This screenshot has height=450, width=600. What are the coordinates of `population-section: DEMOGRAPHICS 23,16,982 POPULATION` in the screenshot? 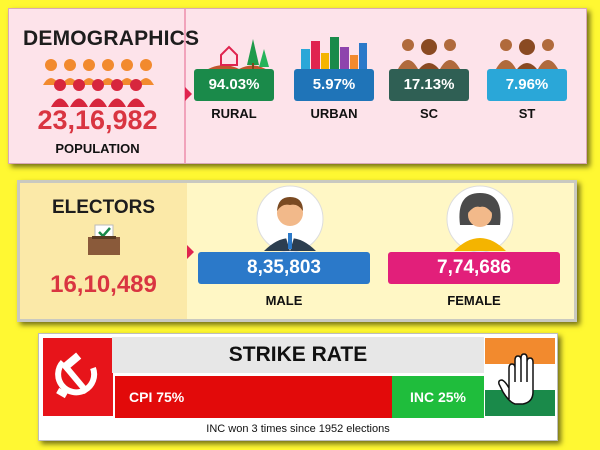 It's located at (104, 86).